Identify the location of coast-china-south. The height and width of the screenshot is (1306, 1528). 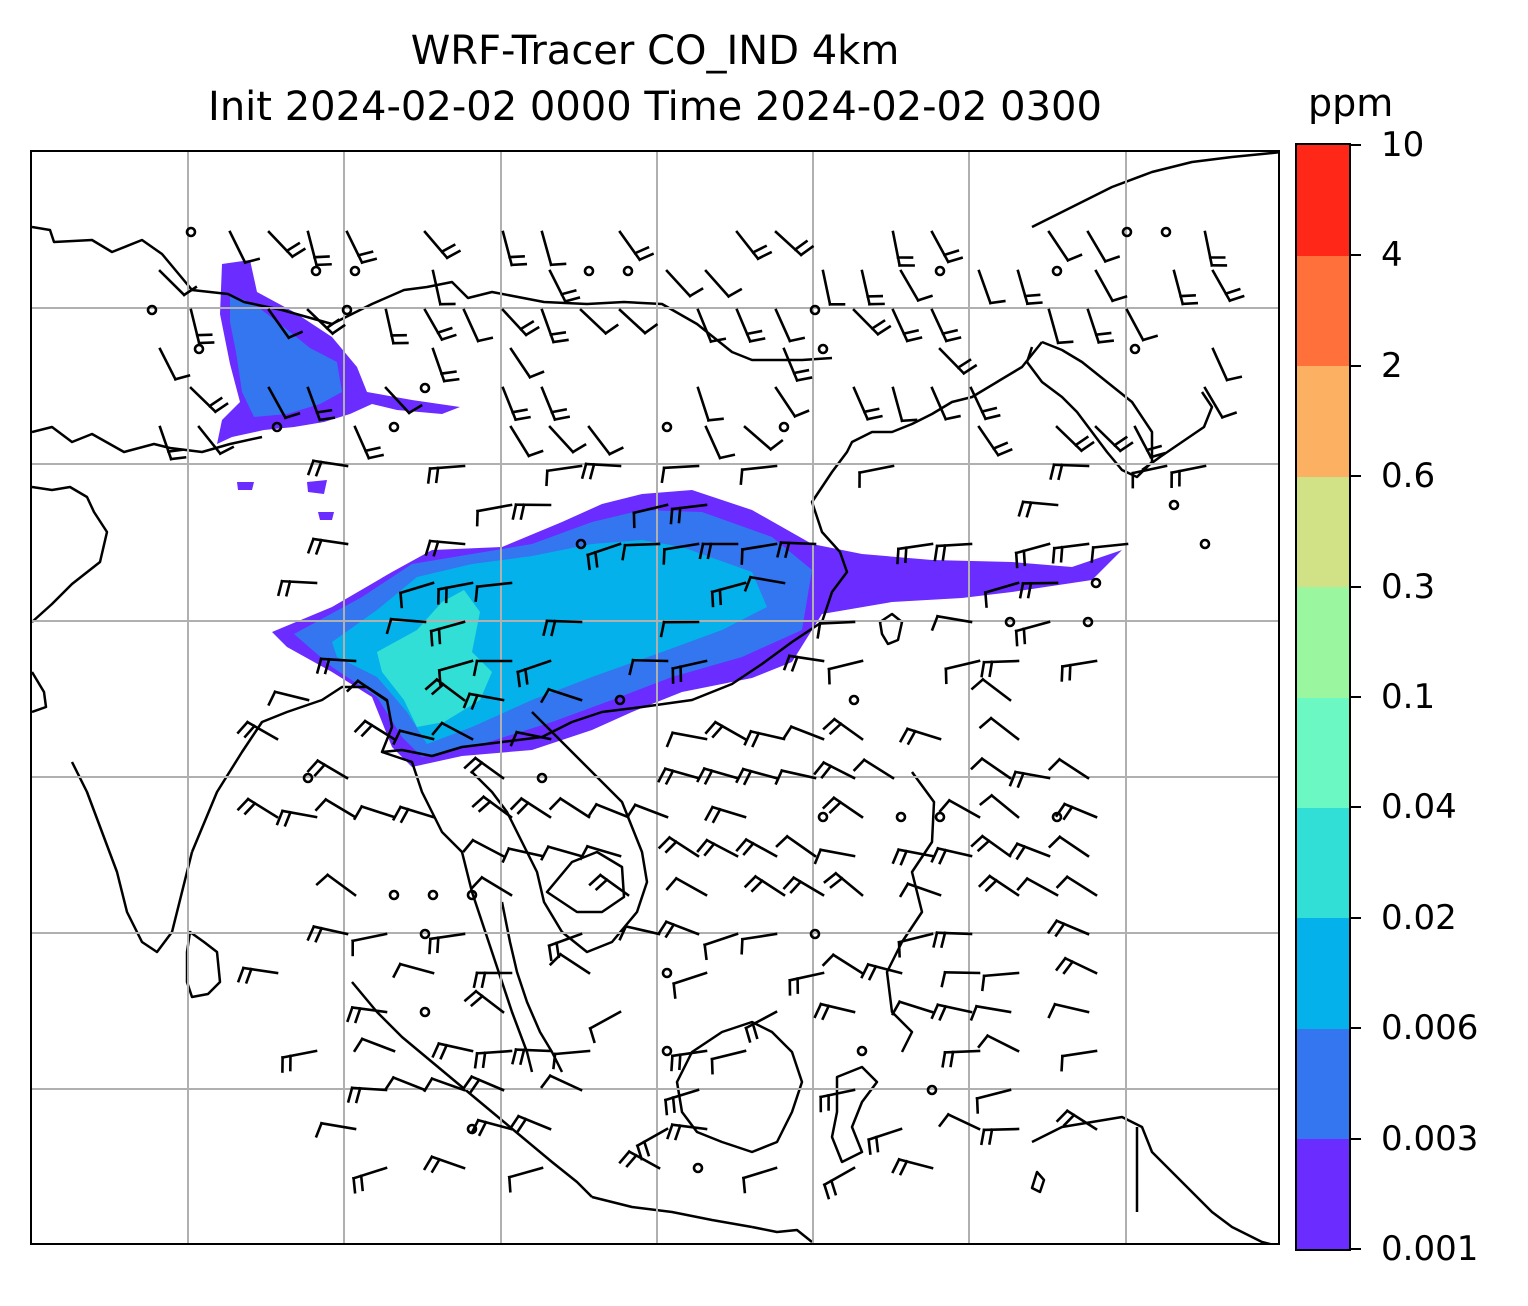
(602, 689).